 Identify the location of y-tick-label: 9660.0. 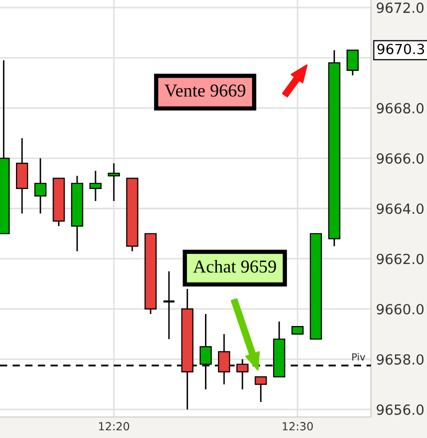
(400, 309).